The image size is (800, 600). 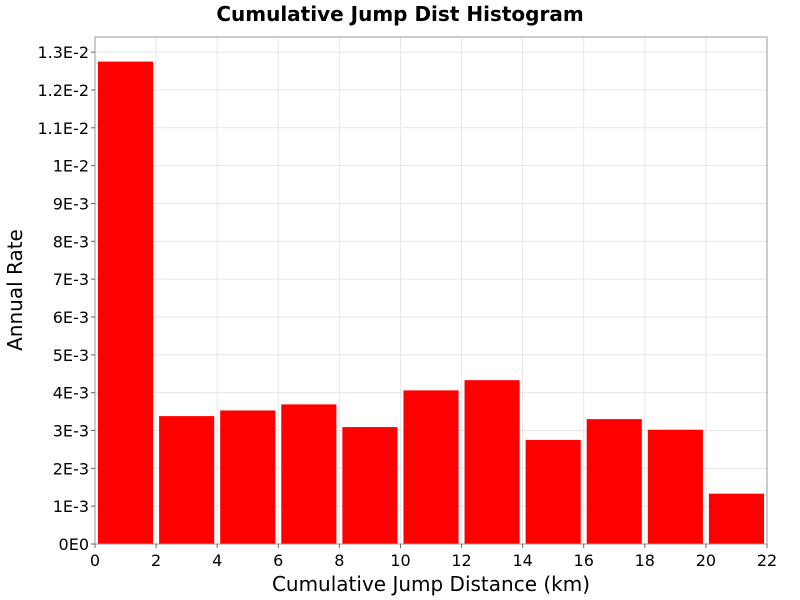 I want to click on chart-title: Cumulative Jump Dist Histogram, so click(x=399, y=14).